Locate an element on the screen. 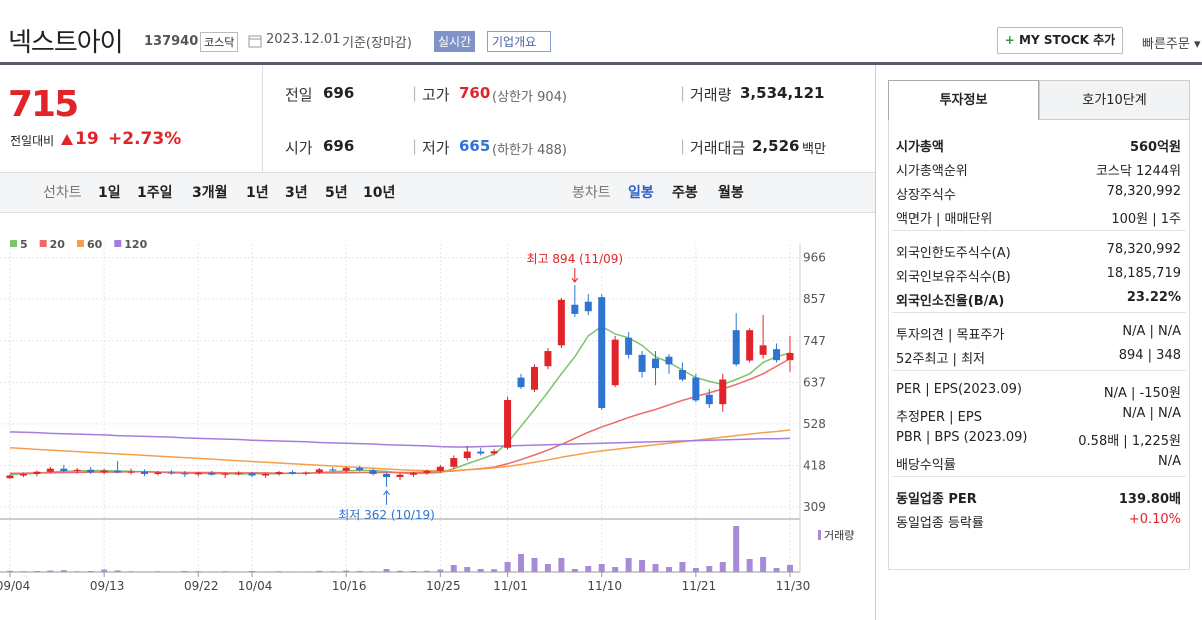  mystock-button: + MY STOCK 추가 is located at coordinates (1060, 40).